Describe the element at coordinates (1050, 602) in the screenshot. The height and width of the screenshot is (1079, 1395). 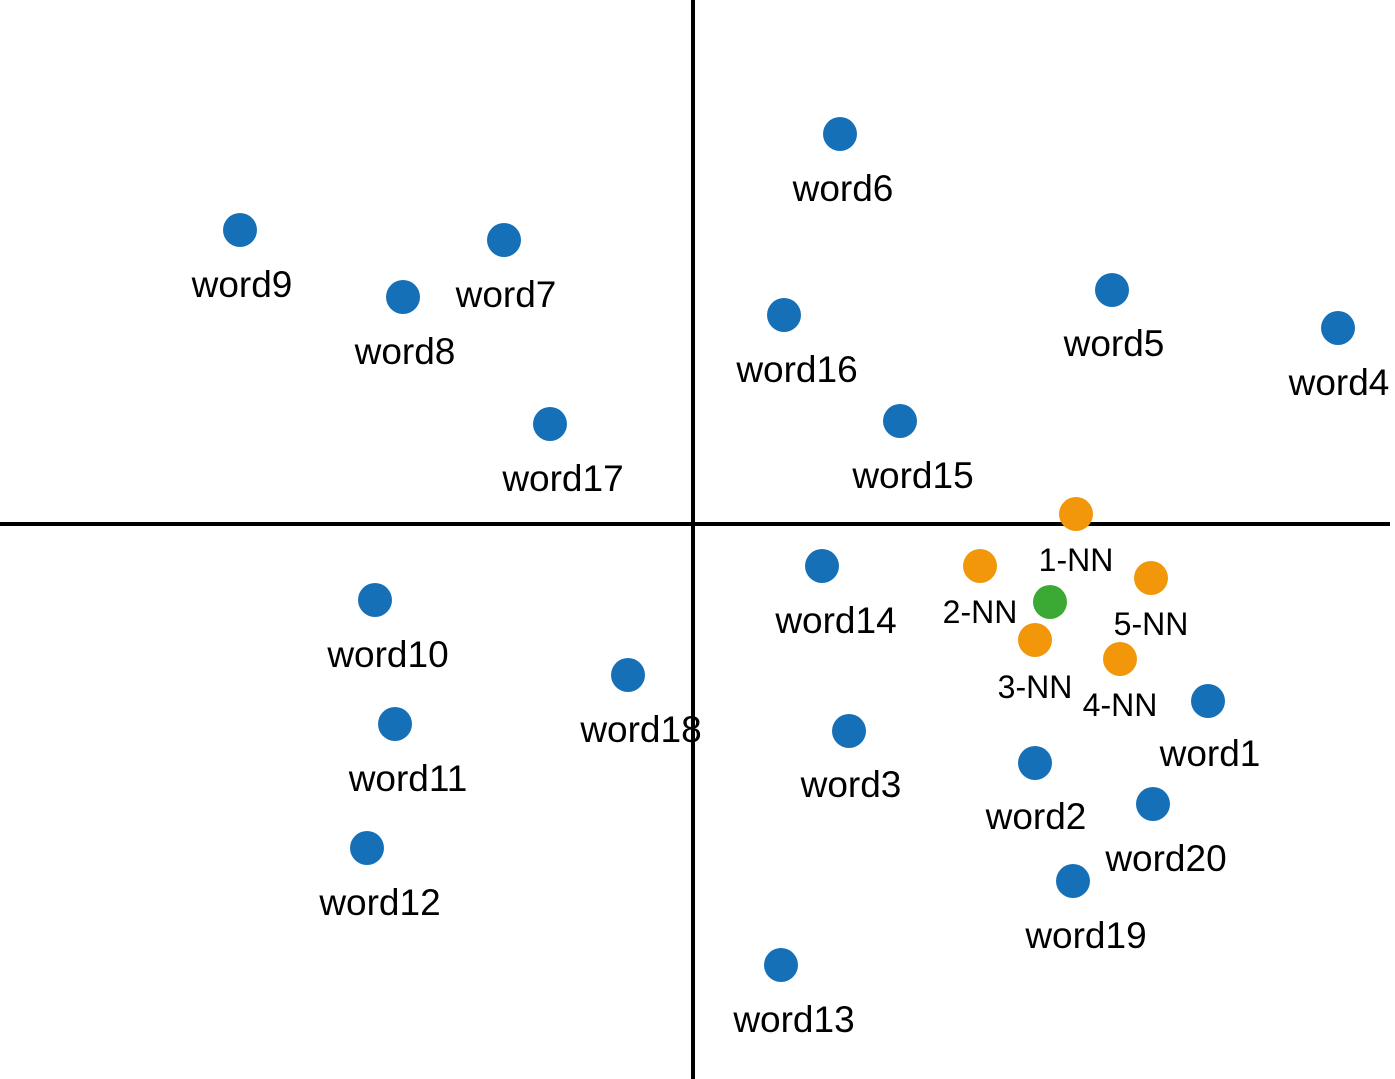
I see `query-point` at that location.